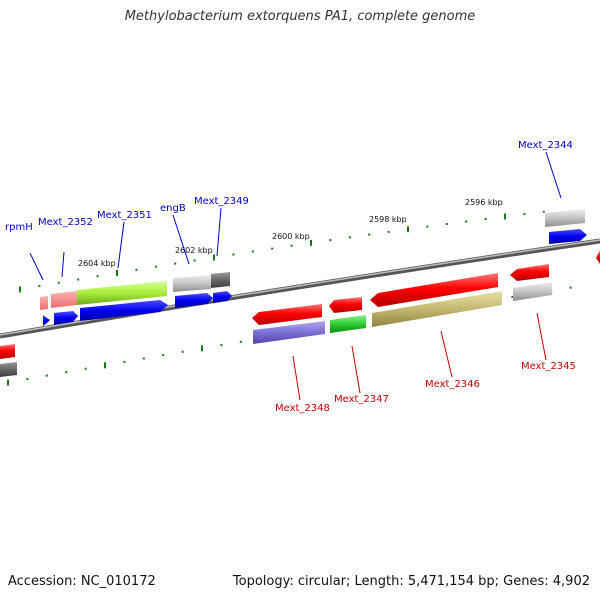  I want to click on gene-label-Mext_2351: Mext_2351, so click(124, 215).